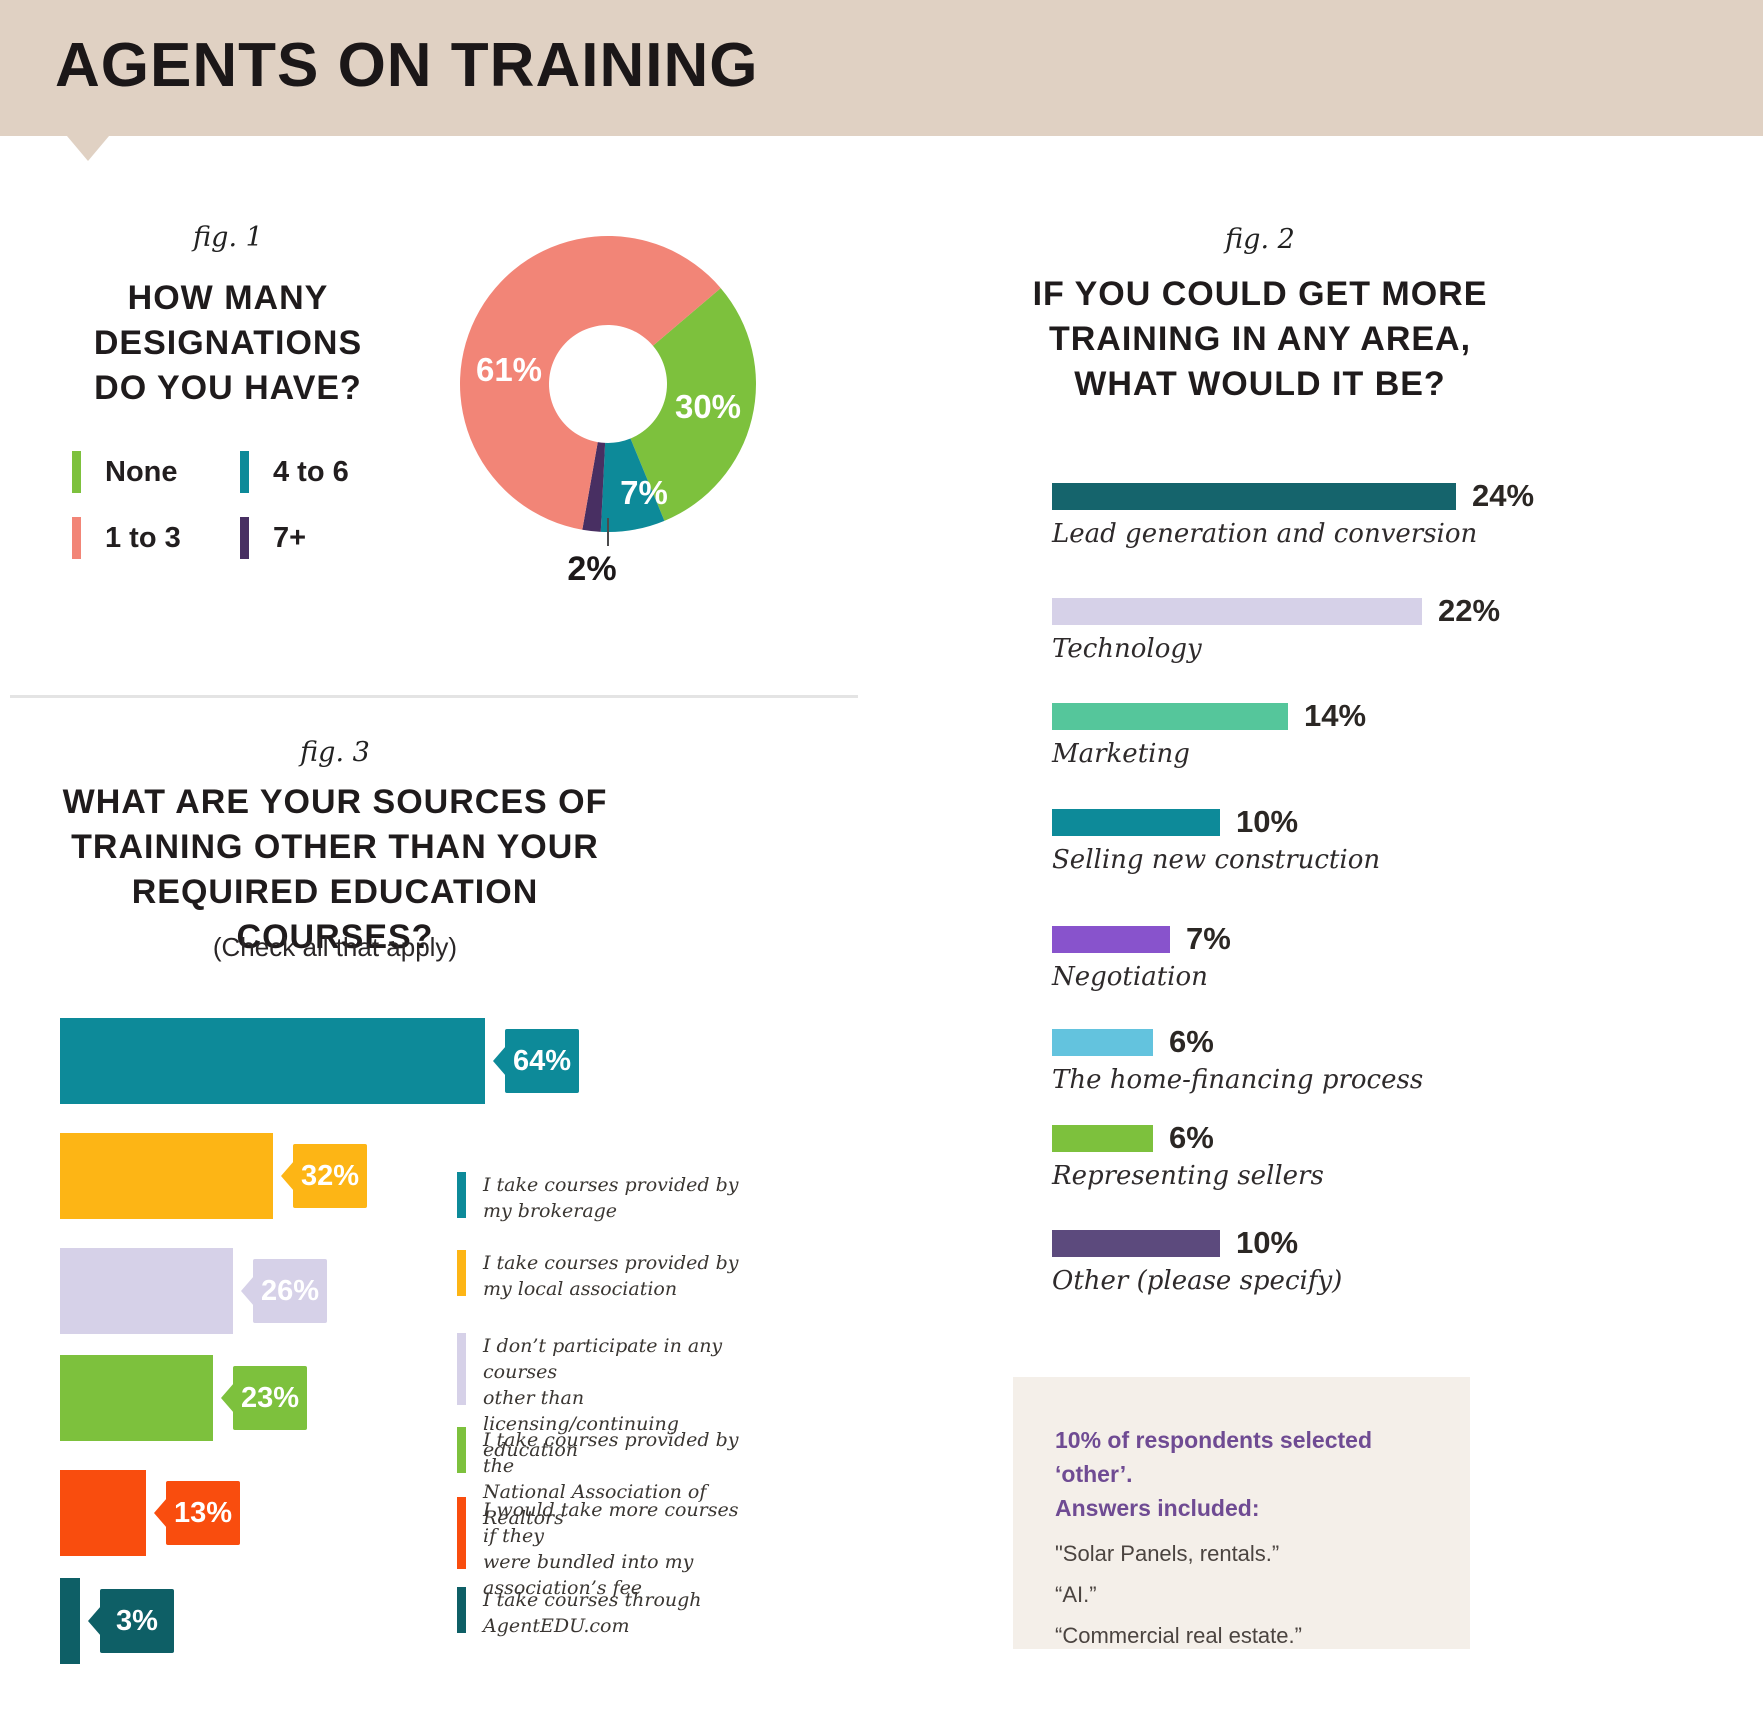  What do you see at coordinates (1208, 938) in the screenshot?
I see `fig2-bar-value: 7%` at bounding box center [1208, 938].